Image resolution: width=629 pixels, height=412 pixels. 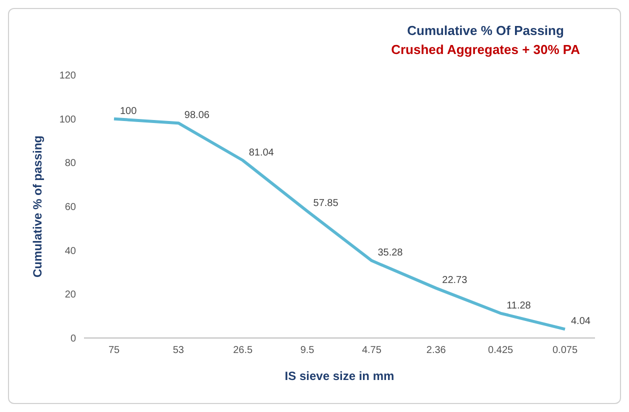 What do you see at coordinates (391, 253) in the screenshot?
I see `data-label: 35.28` at bounding box center [391, 253].